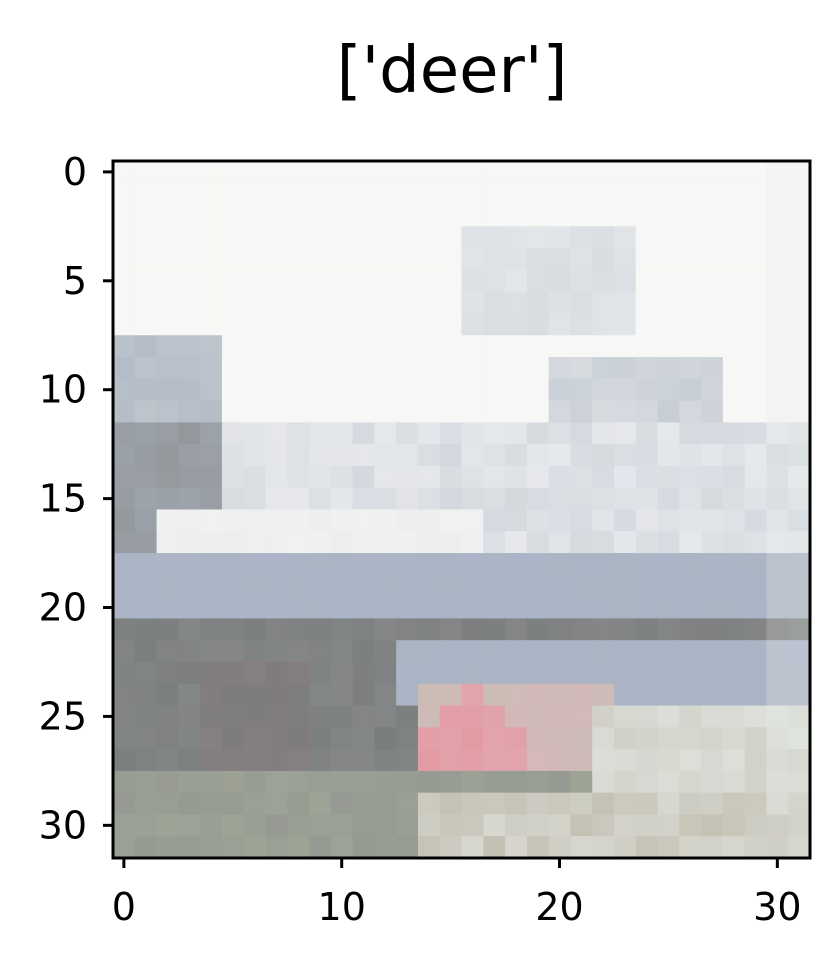  What do you see at coordinates (777, 907) in the screenshot?
I see `x-tick-label: 30` at bounding box center [777, 907].